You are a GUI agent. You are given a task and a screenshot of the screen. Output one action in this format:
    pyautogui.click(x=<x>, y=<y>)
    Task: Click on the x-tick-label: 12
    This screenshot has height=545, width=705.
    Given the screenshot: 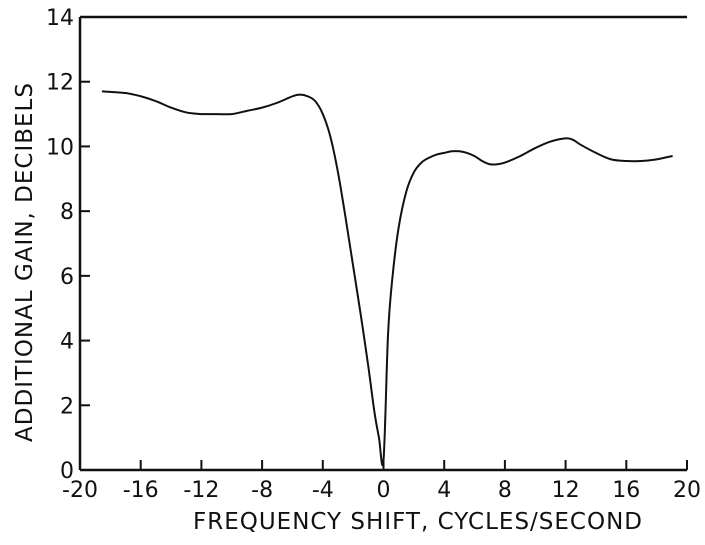 What is the action you would take?
    pyautogui.click(x=566, y=490)
    